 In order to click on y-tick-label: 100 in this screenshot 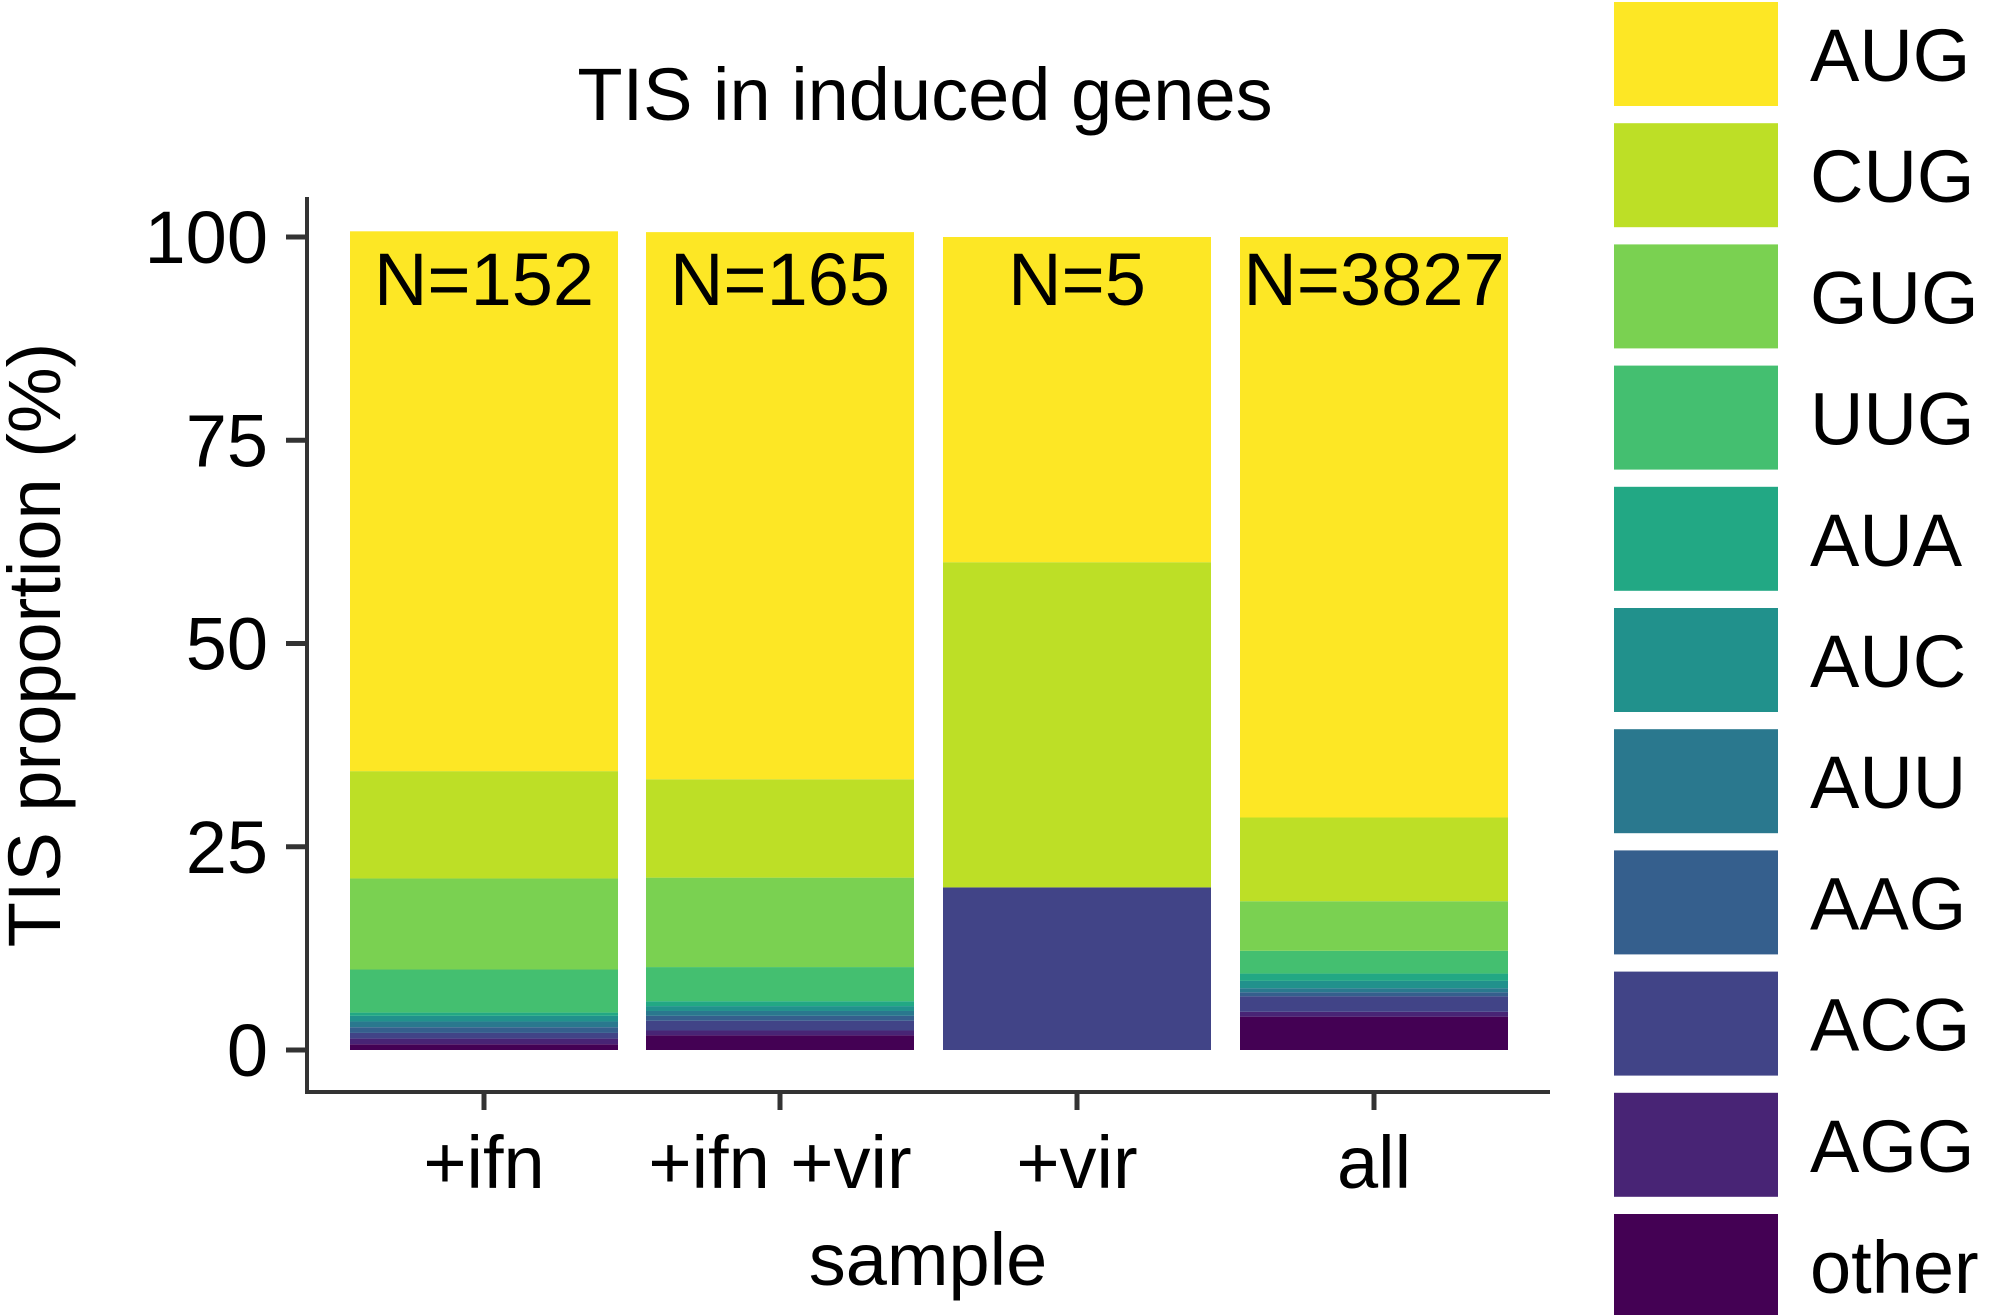, I will do `click(206, 237)`.